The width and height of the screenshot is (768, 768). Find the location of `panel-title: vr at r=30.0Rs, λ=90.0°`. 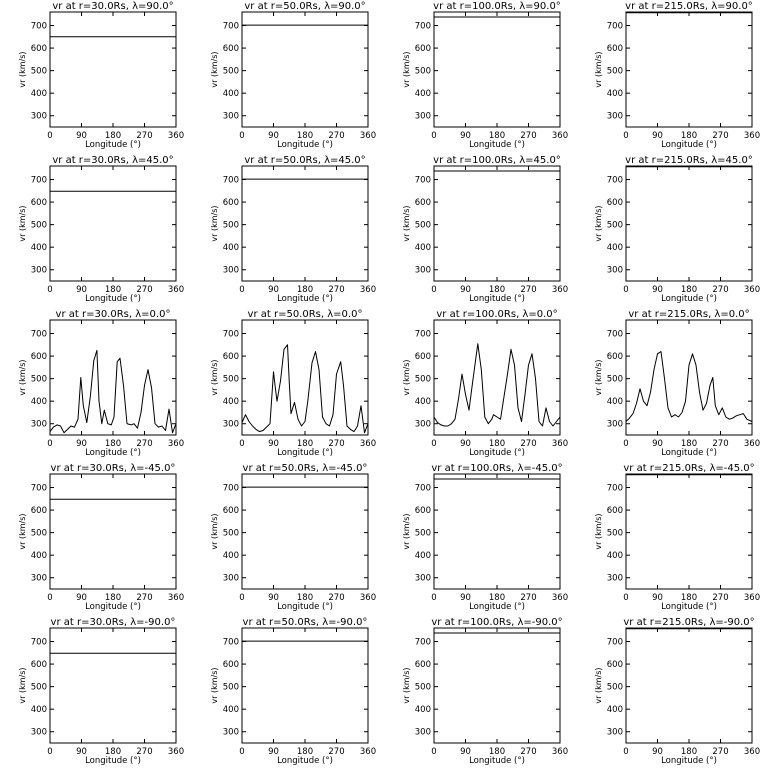

panel-title: vr at r=30.0Rs, λ=90.0° is located at coordinates (112, 6).